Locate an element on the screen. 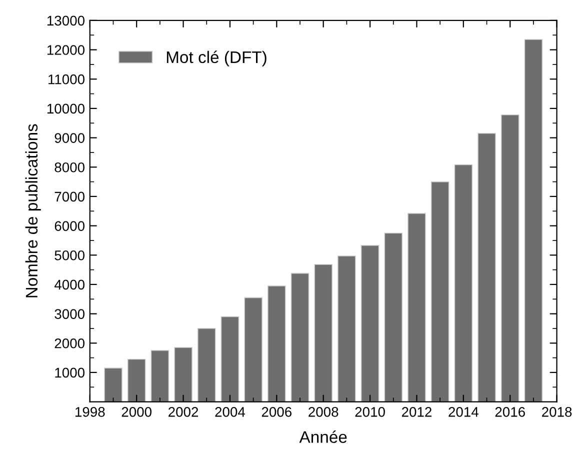 The height and width of the screenshot is (454, 580). y-tick-label: 12000 is located at coordinates (65, 50).